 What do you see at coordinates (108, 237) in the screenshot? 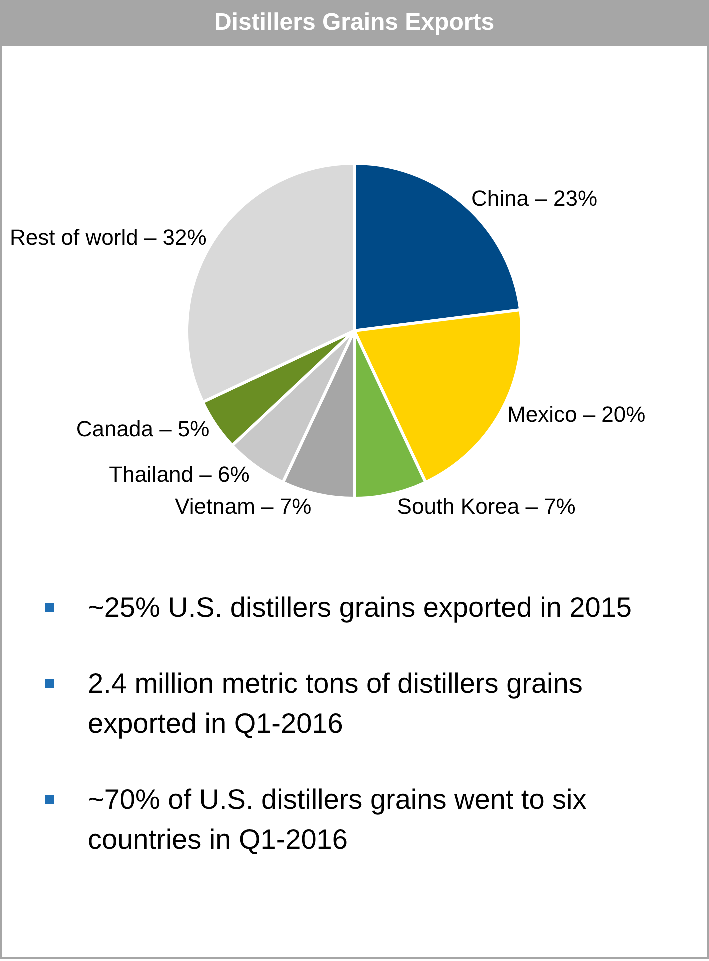
I see `slice-label: Rest of world – 32%` at bounding box center [108, 237].